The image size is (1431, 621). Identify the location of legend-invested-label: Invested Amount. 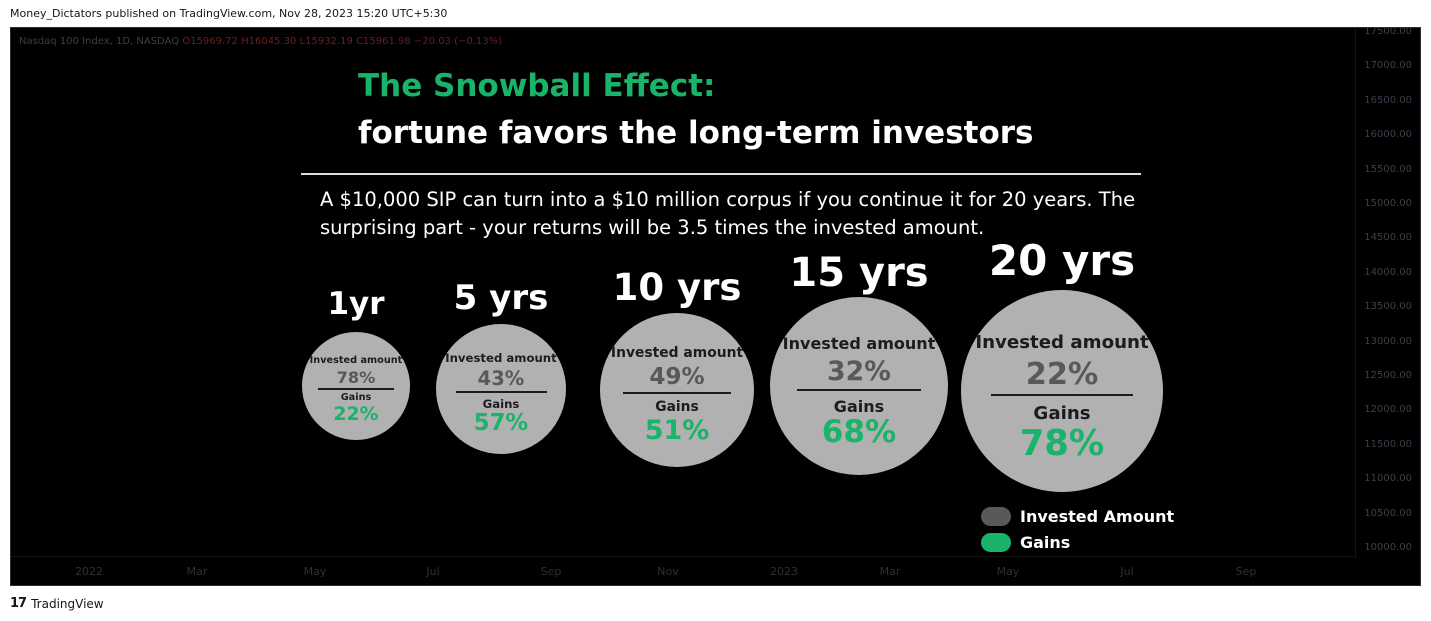
(1097, 516).